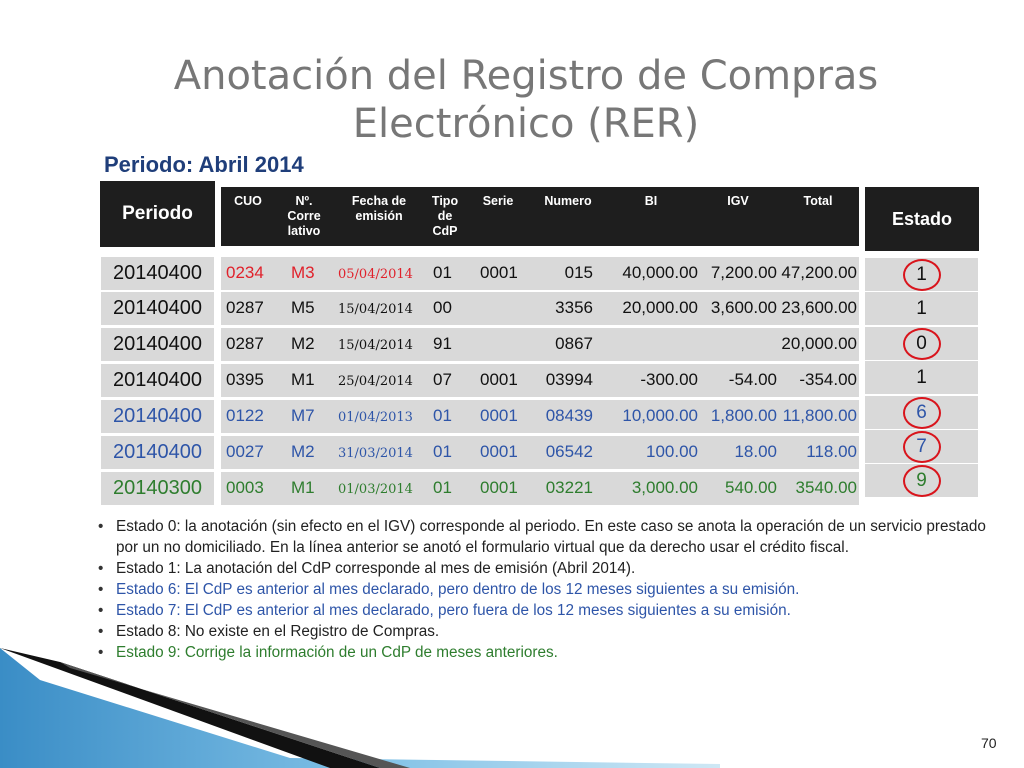 This screenshot has width=1024, height=768. I want to click on cell-corr: M1, so click(303, 487).